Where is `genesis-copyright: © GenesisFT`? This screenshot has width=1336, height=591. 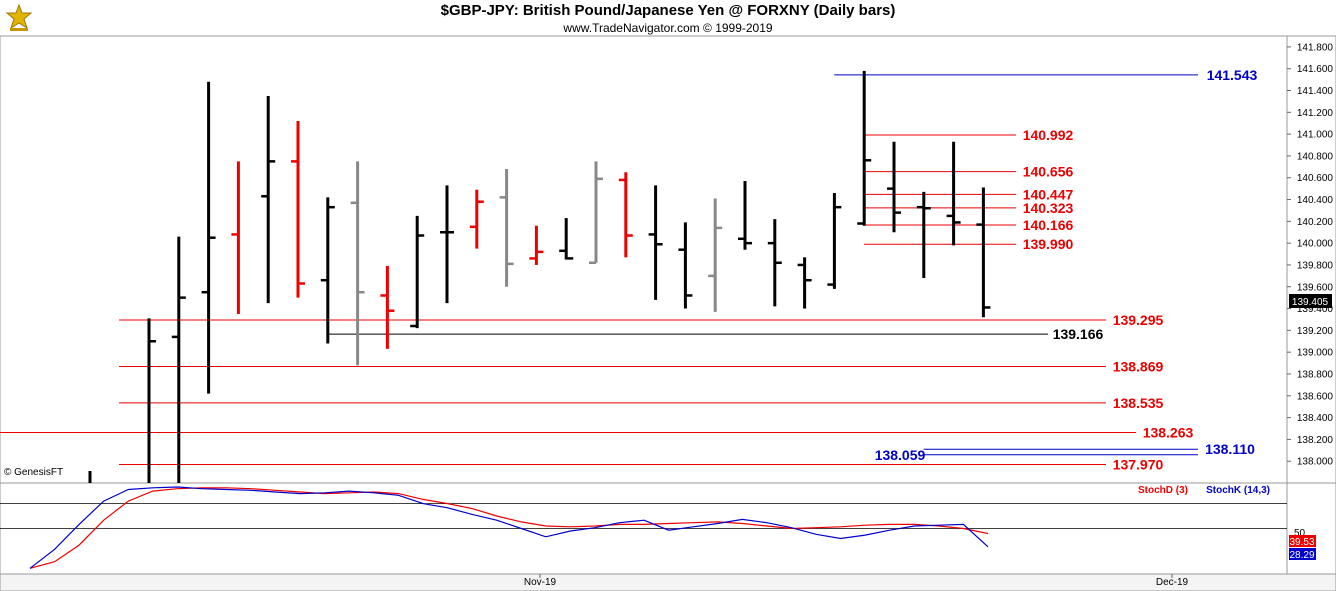
genesis-copyright: © GenesisFT is located at coordinates (34, 472).